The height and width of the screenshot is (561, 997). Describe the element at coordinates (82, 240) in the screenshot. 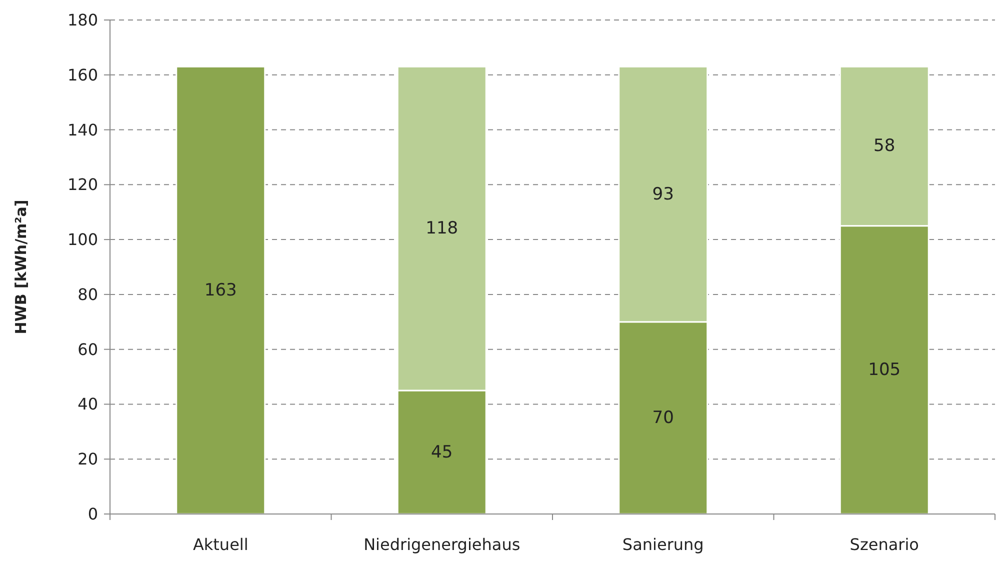

I see `y-tick-label: 100` at that location.